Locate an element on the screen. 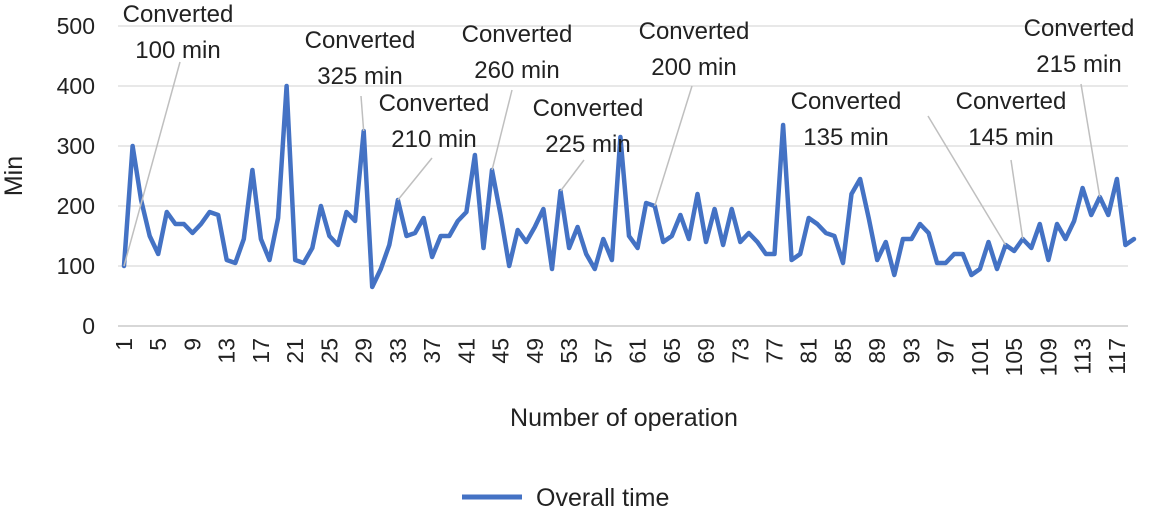 The image size is (1152, 512). x-tick-label: 73 is located at coordinates (740, 351).